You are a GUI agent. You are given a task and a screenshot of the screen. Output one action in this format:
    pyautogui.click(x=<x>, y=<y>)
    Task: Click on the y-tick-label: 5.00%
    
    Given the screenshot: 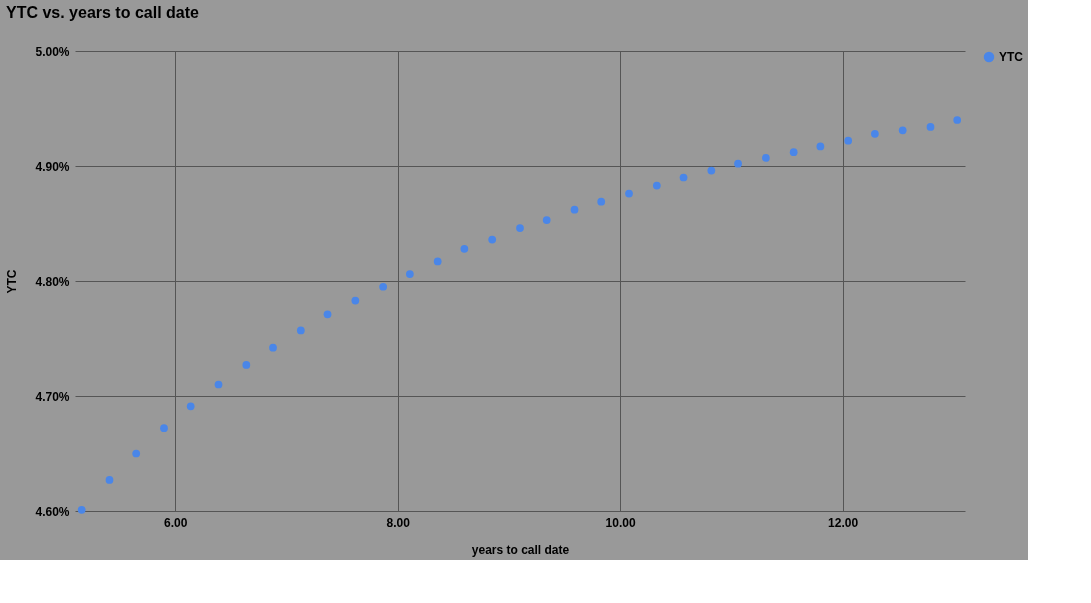 What is the action you would take?
    pyautogui.click(x=52, y=51)
    